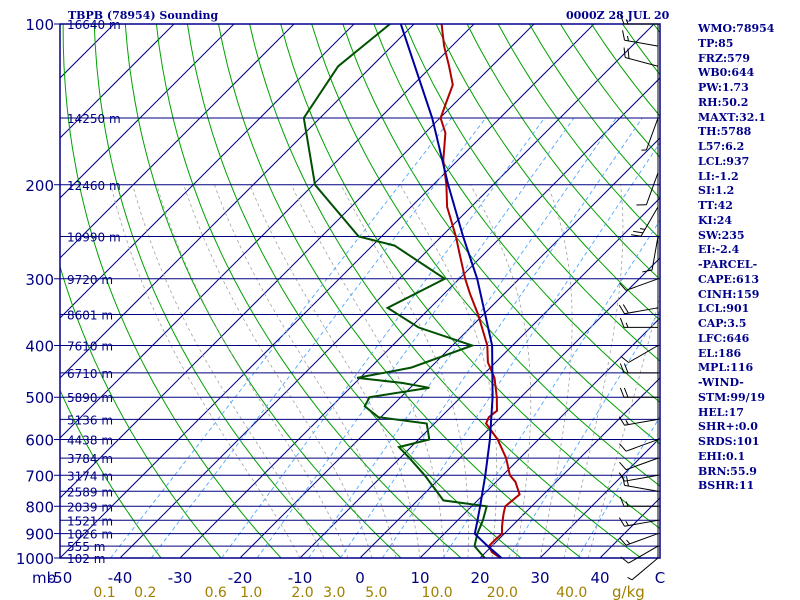 The height and width of the screenshot is (600, 800). What do you see at coordinates (789, 291) in the screenshot?
I see `dry-adiabat` at bounding box center [789, 291].